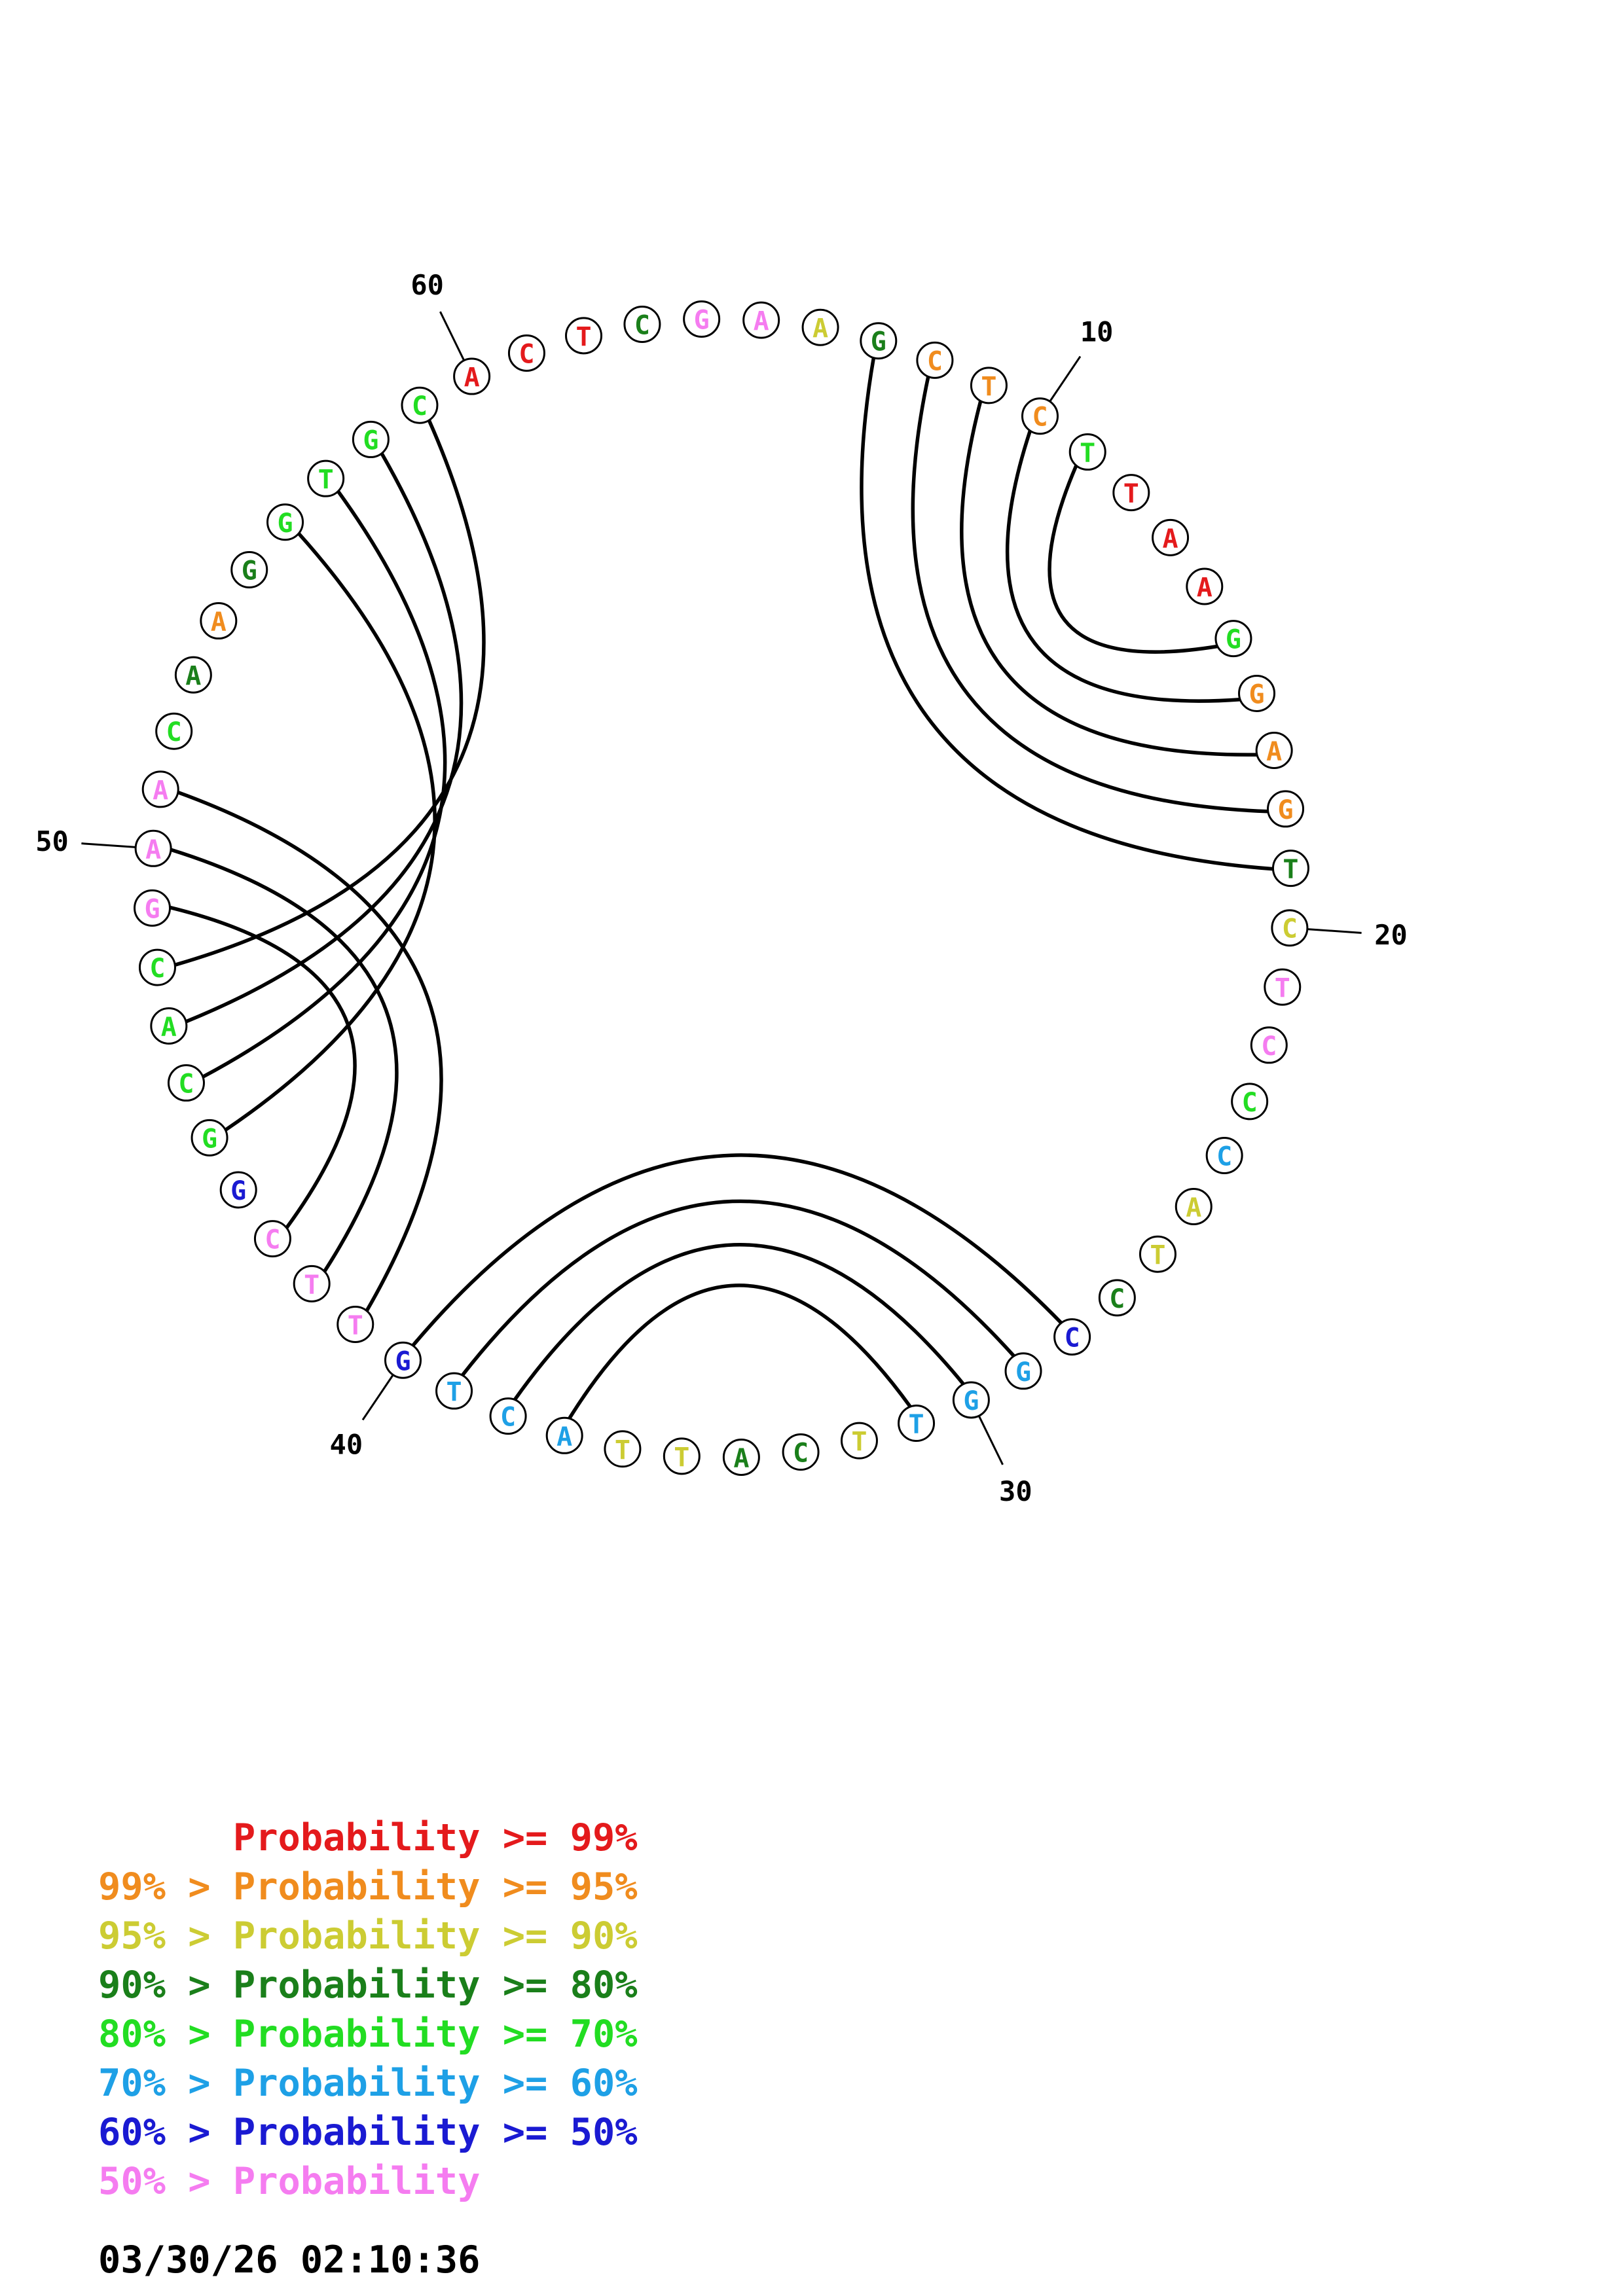  I want to click on nucleotide-27: C, so click(1117, 1298).